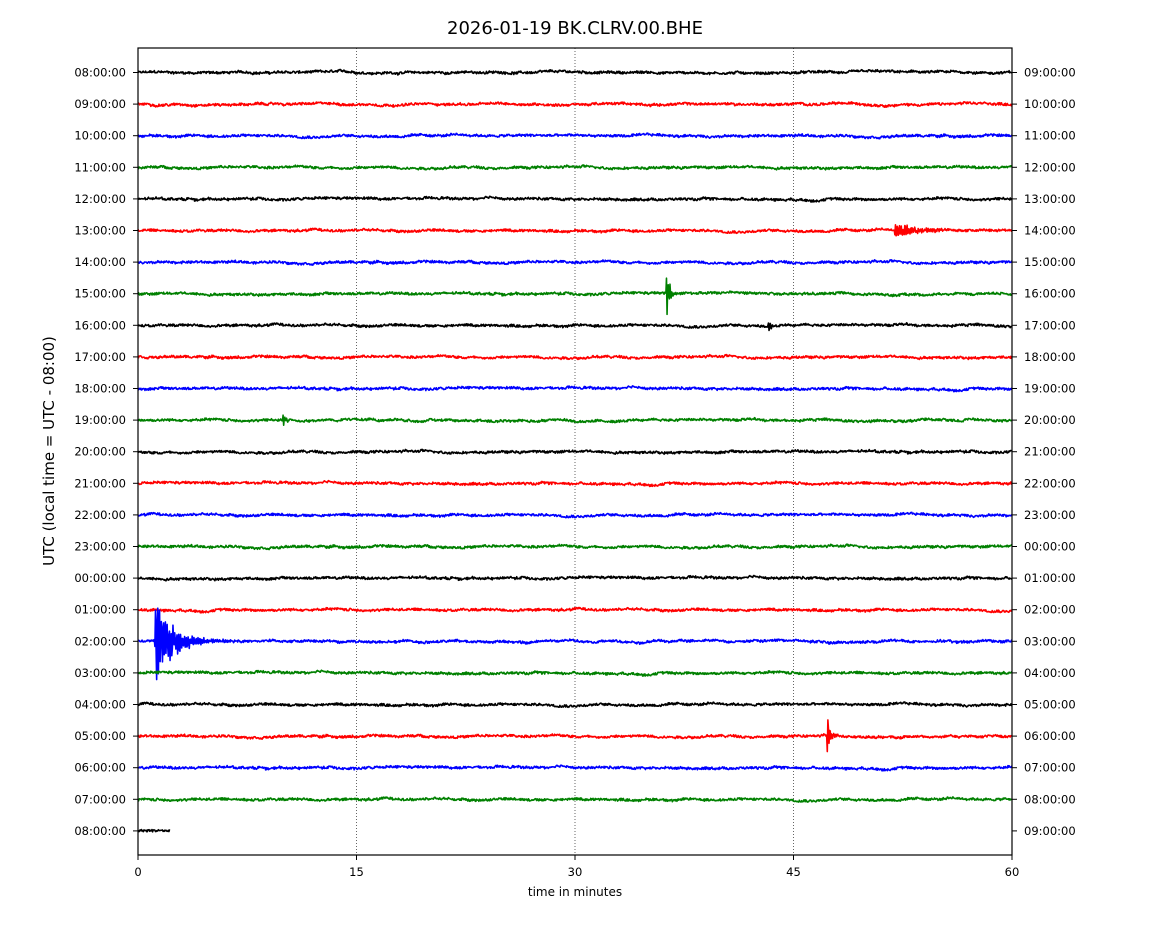  Describe the element at coordinates (100, 420) in the screenshot. I see `y-tick-label-left: 19:00:00` at that location.